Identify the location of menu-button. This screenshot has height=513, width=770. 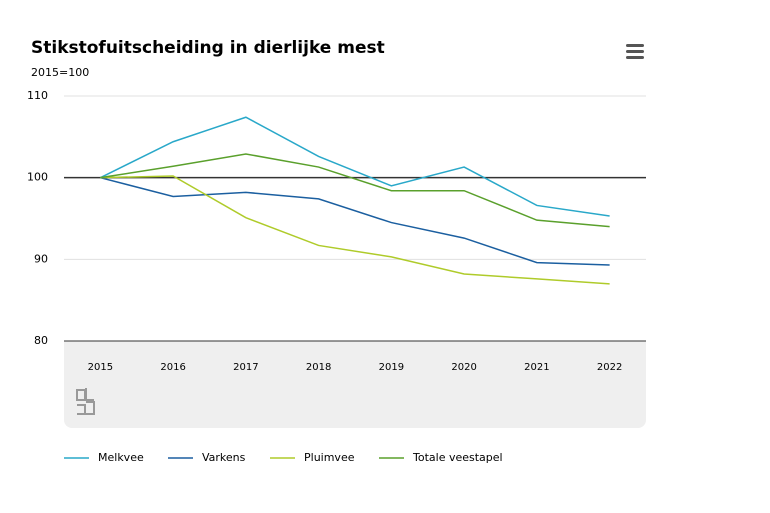
(635, 51).